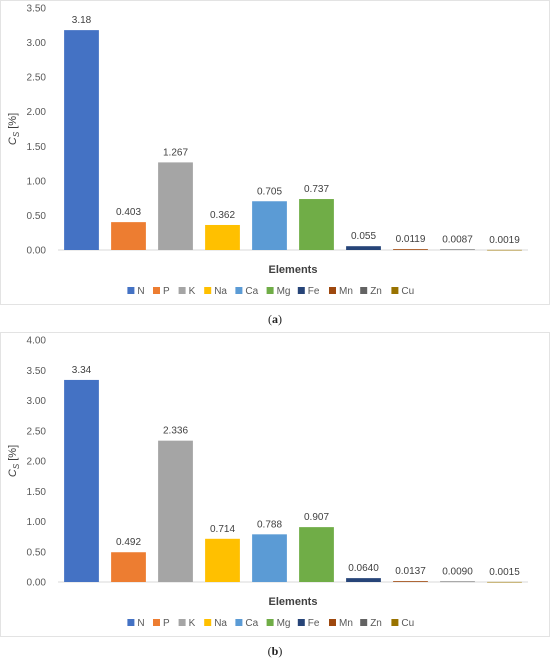 Image resolution: width=550 pixels, height=664 pixels. I want to click on caption-a: (a), so click(275, 319).